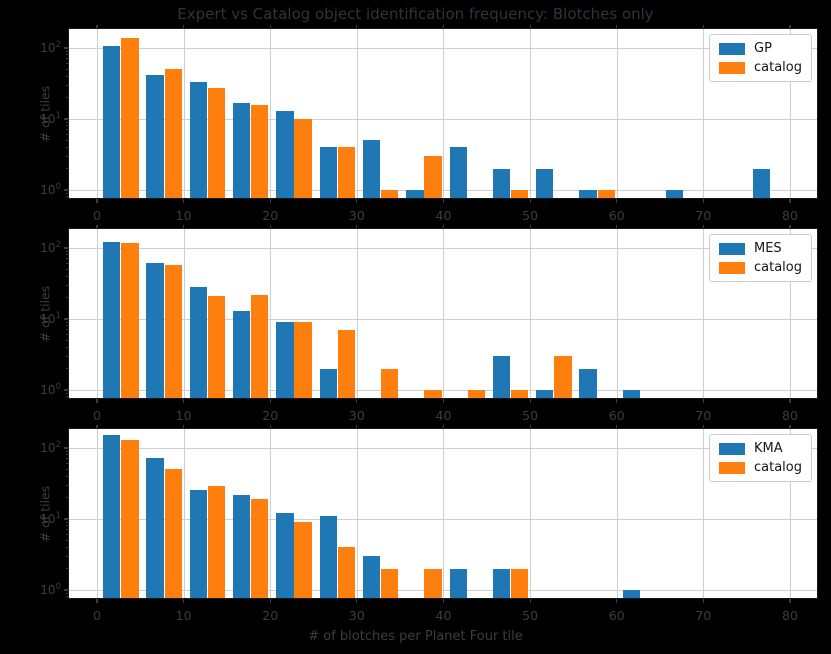 This screenshot has width=831, height=654. Describe the element at coordinates (768, 248) in the screenshot. I see `legend-label: MES` at that location.